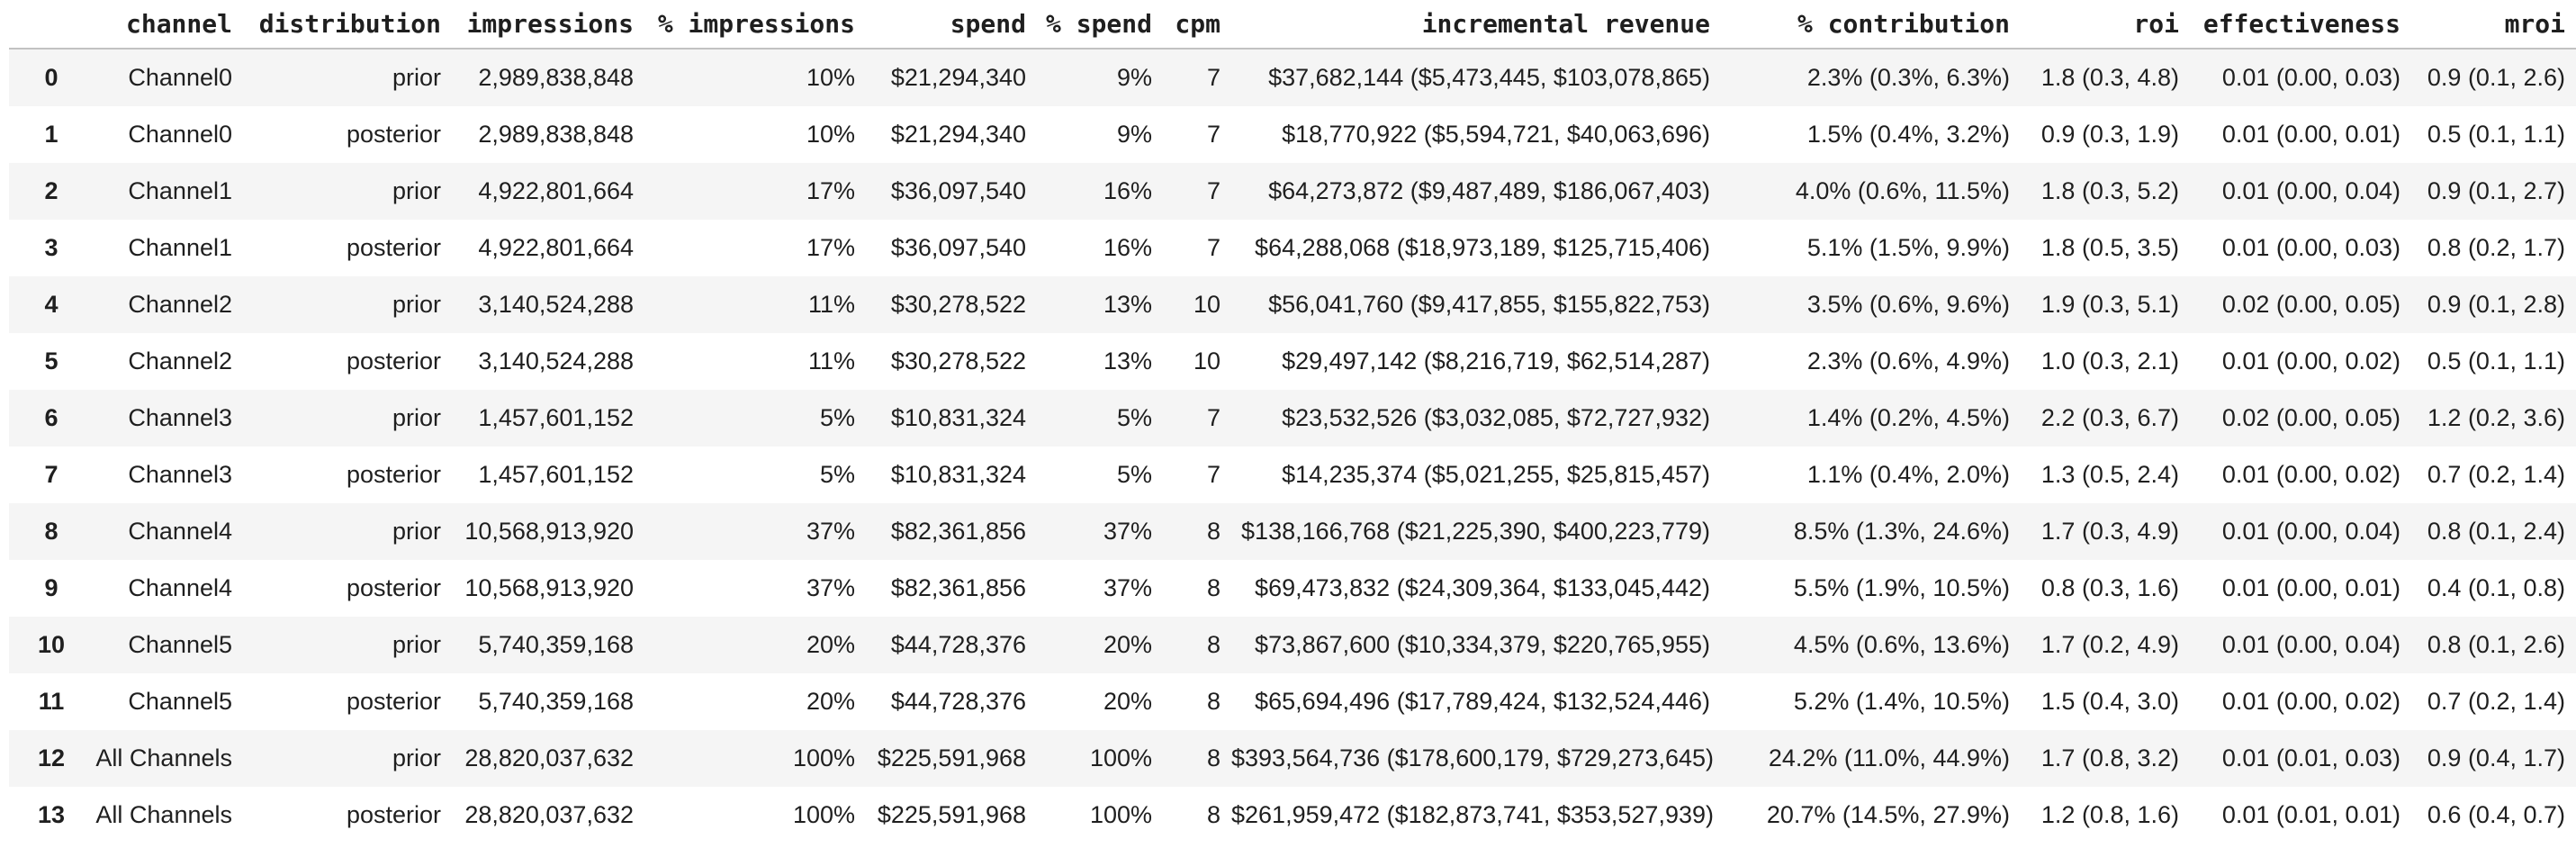  Describe the element at coordinates (2109, 78) in the screenshot. I see `cell-roi: 1.8 (0.3, 4.8)` at that location.